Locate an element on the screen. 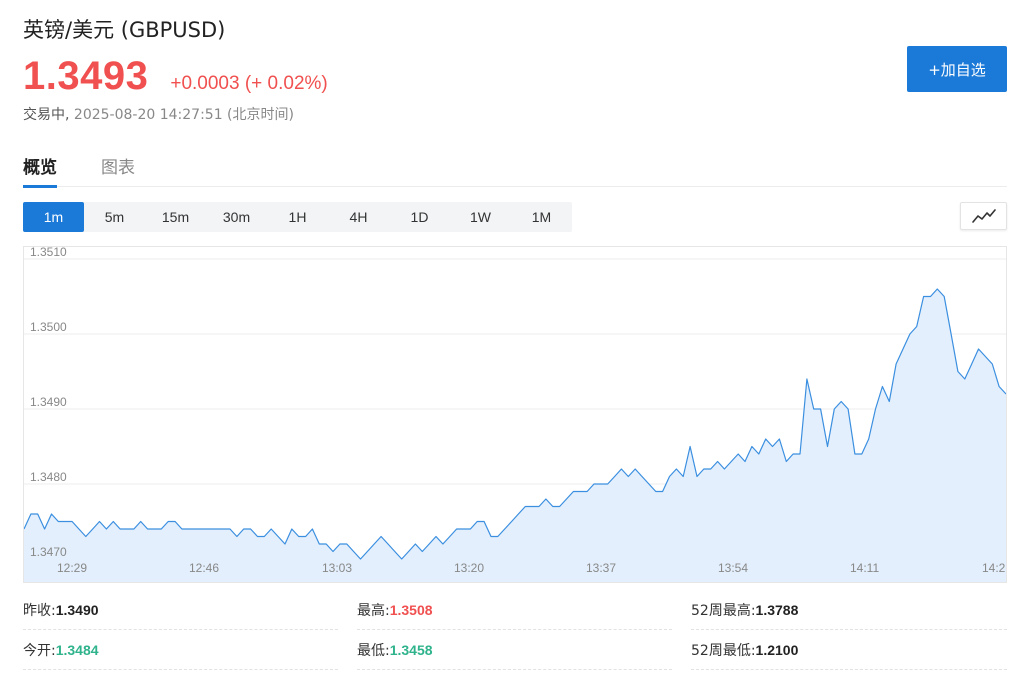 This screenshot has width=1024, height=680. stat-label: 52周最低: is located at coordinates (723, 650).